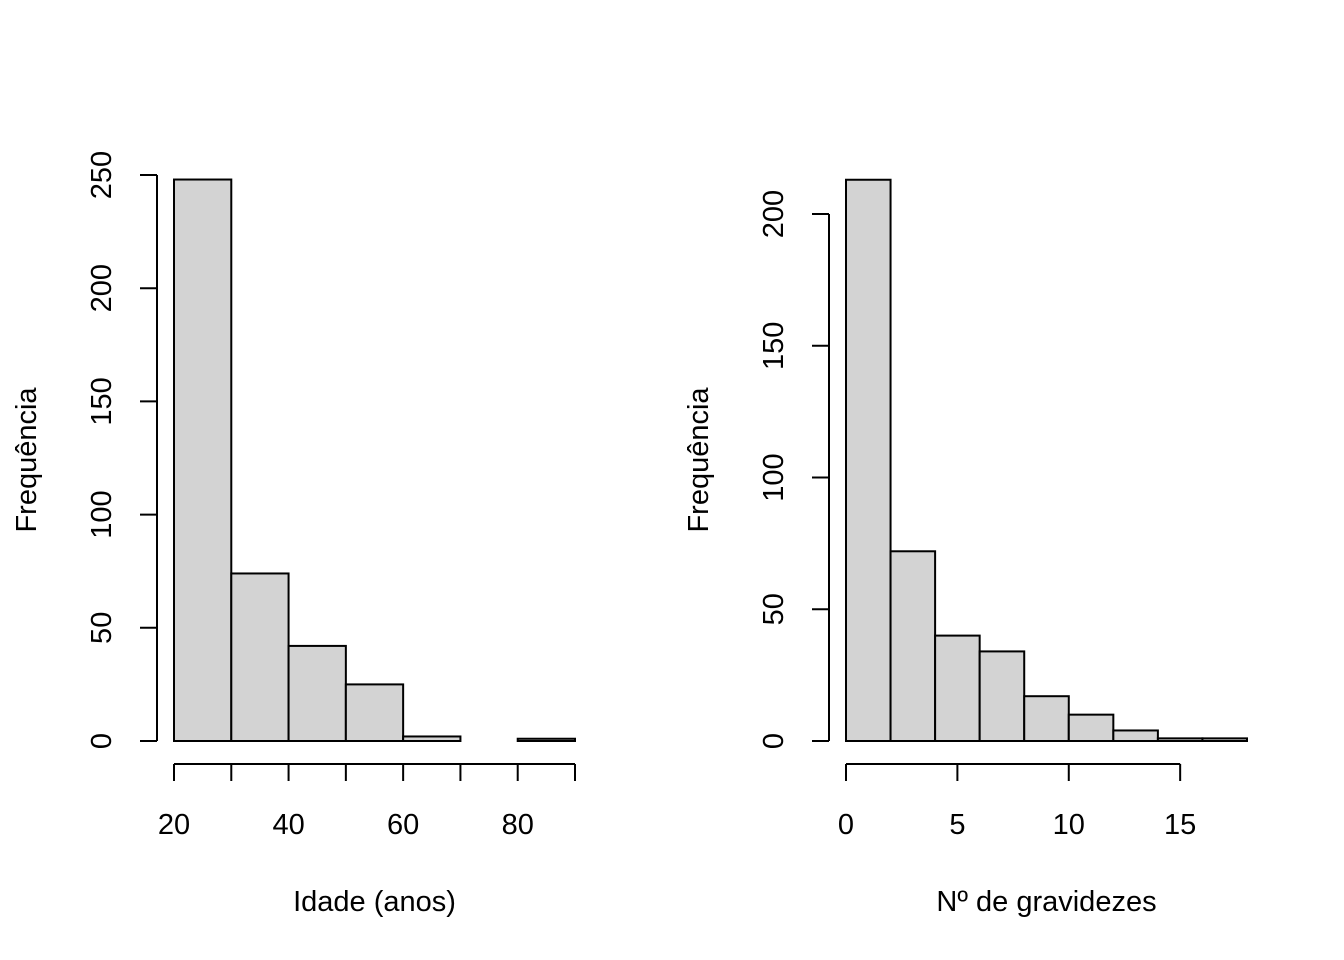  Describe the element at coordinates (957, 825) in the screenshot. I see `x-tick-label: 5` at that location.